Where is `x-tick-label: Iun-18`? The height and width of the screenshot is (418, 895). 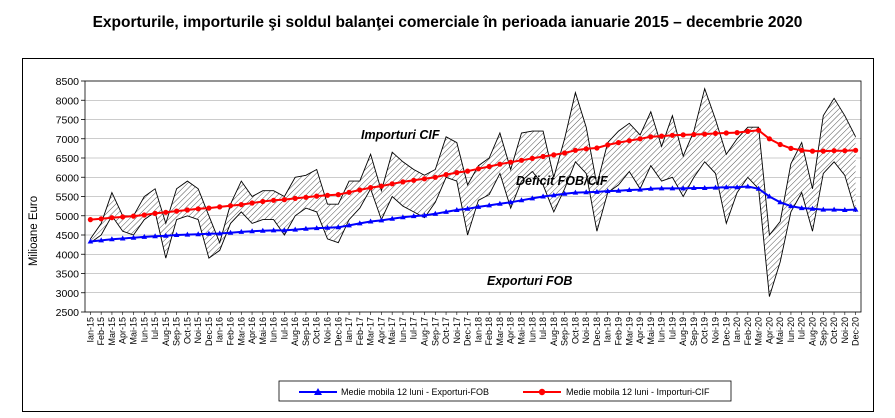
x-tick-label: Iun-18 is located at coordinates (532, 330).